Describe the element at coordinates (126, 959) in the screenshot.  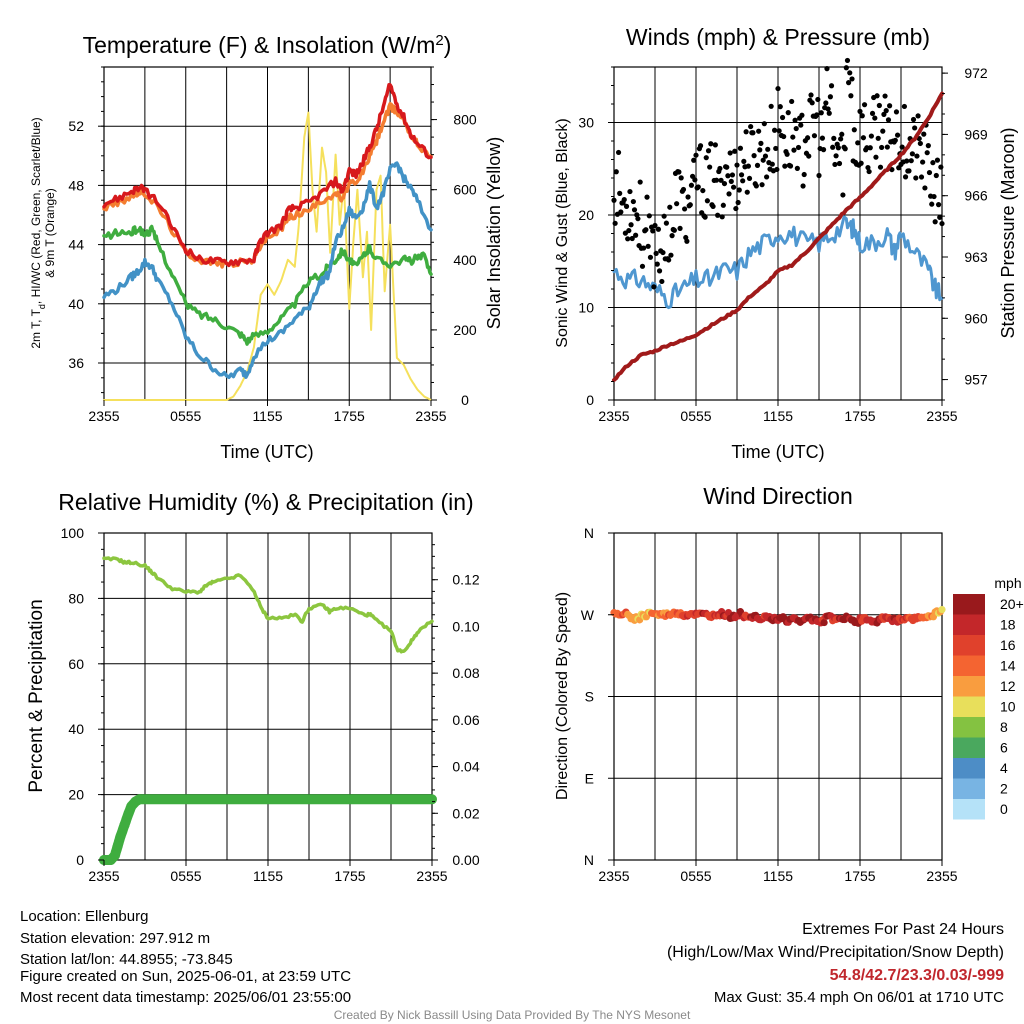
I see `station-latlon: Station lat/lon: 44.8955; -73.845` at that location.